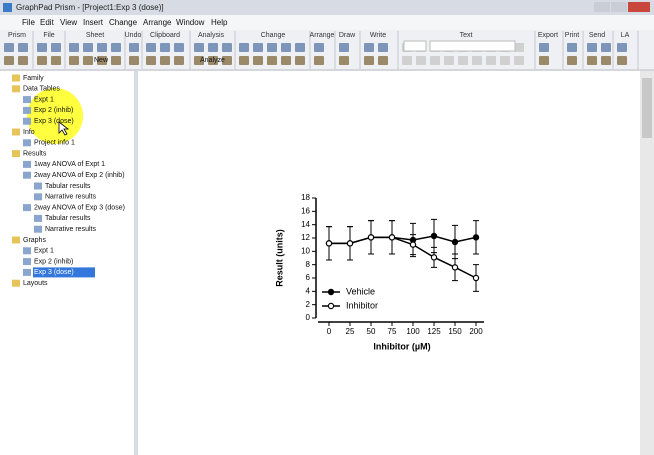 The image size is (654, 455). What do you see at coordinates (41, 89) in the screenshot?
I see `tree-item: Data Tables` at bounding box center [41, 89].